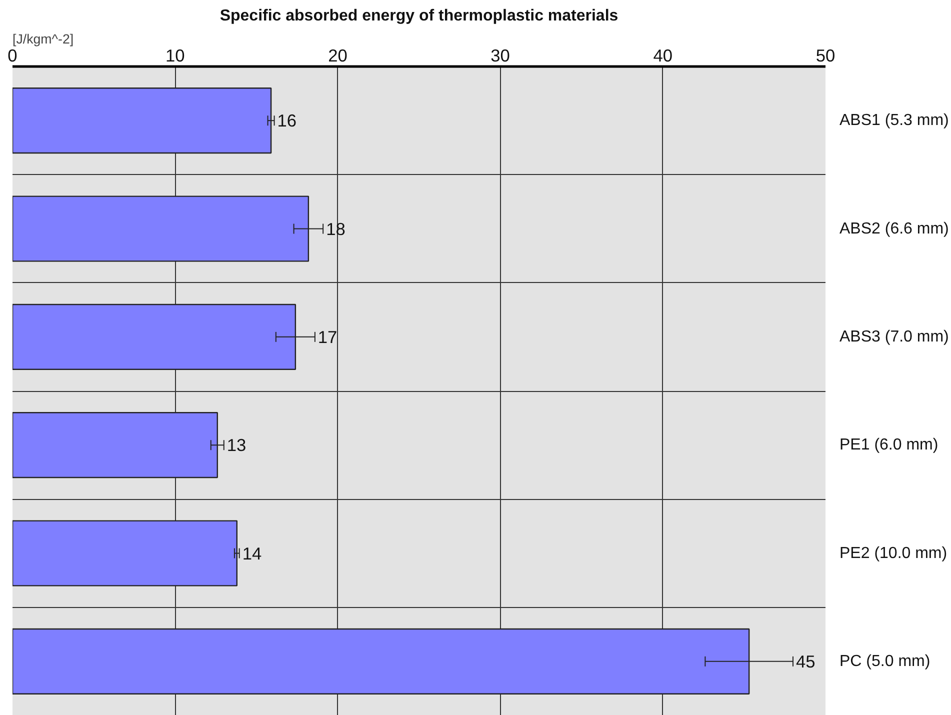 Image resolution: width=951 pixels, height=715 pixels. What do you see at coordinates (287, 120) in the screenshot?
I see `data-label: 16` at bounding box center [287, 120].